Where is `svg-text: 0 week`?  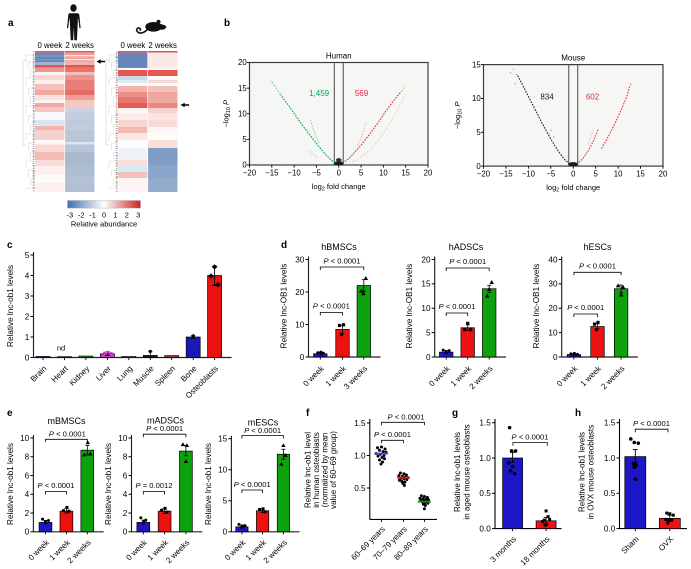 svg-text: 0 week is located at coordinates (133, 45).